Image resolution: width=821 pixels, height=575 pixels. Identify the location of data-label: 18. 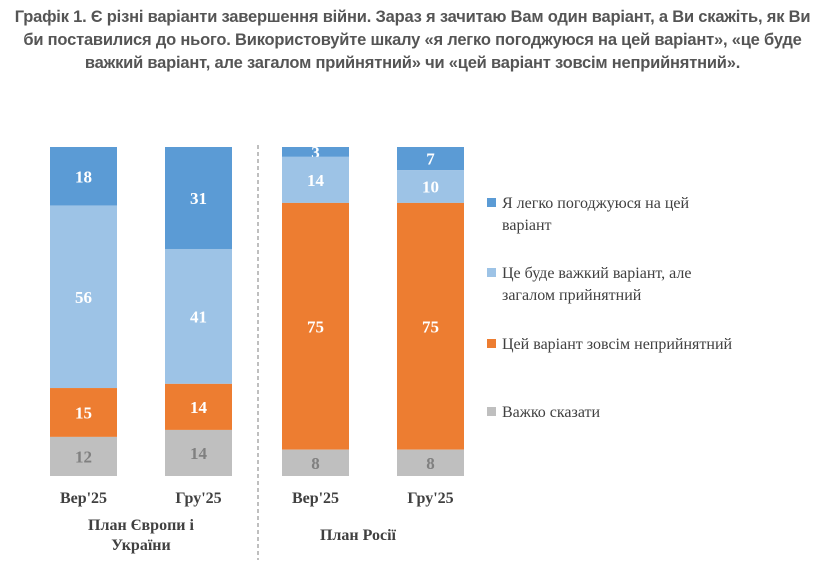
(83, 176).